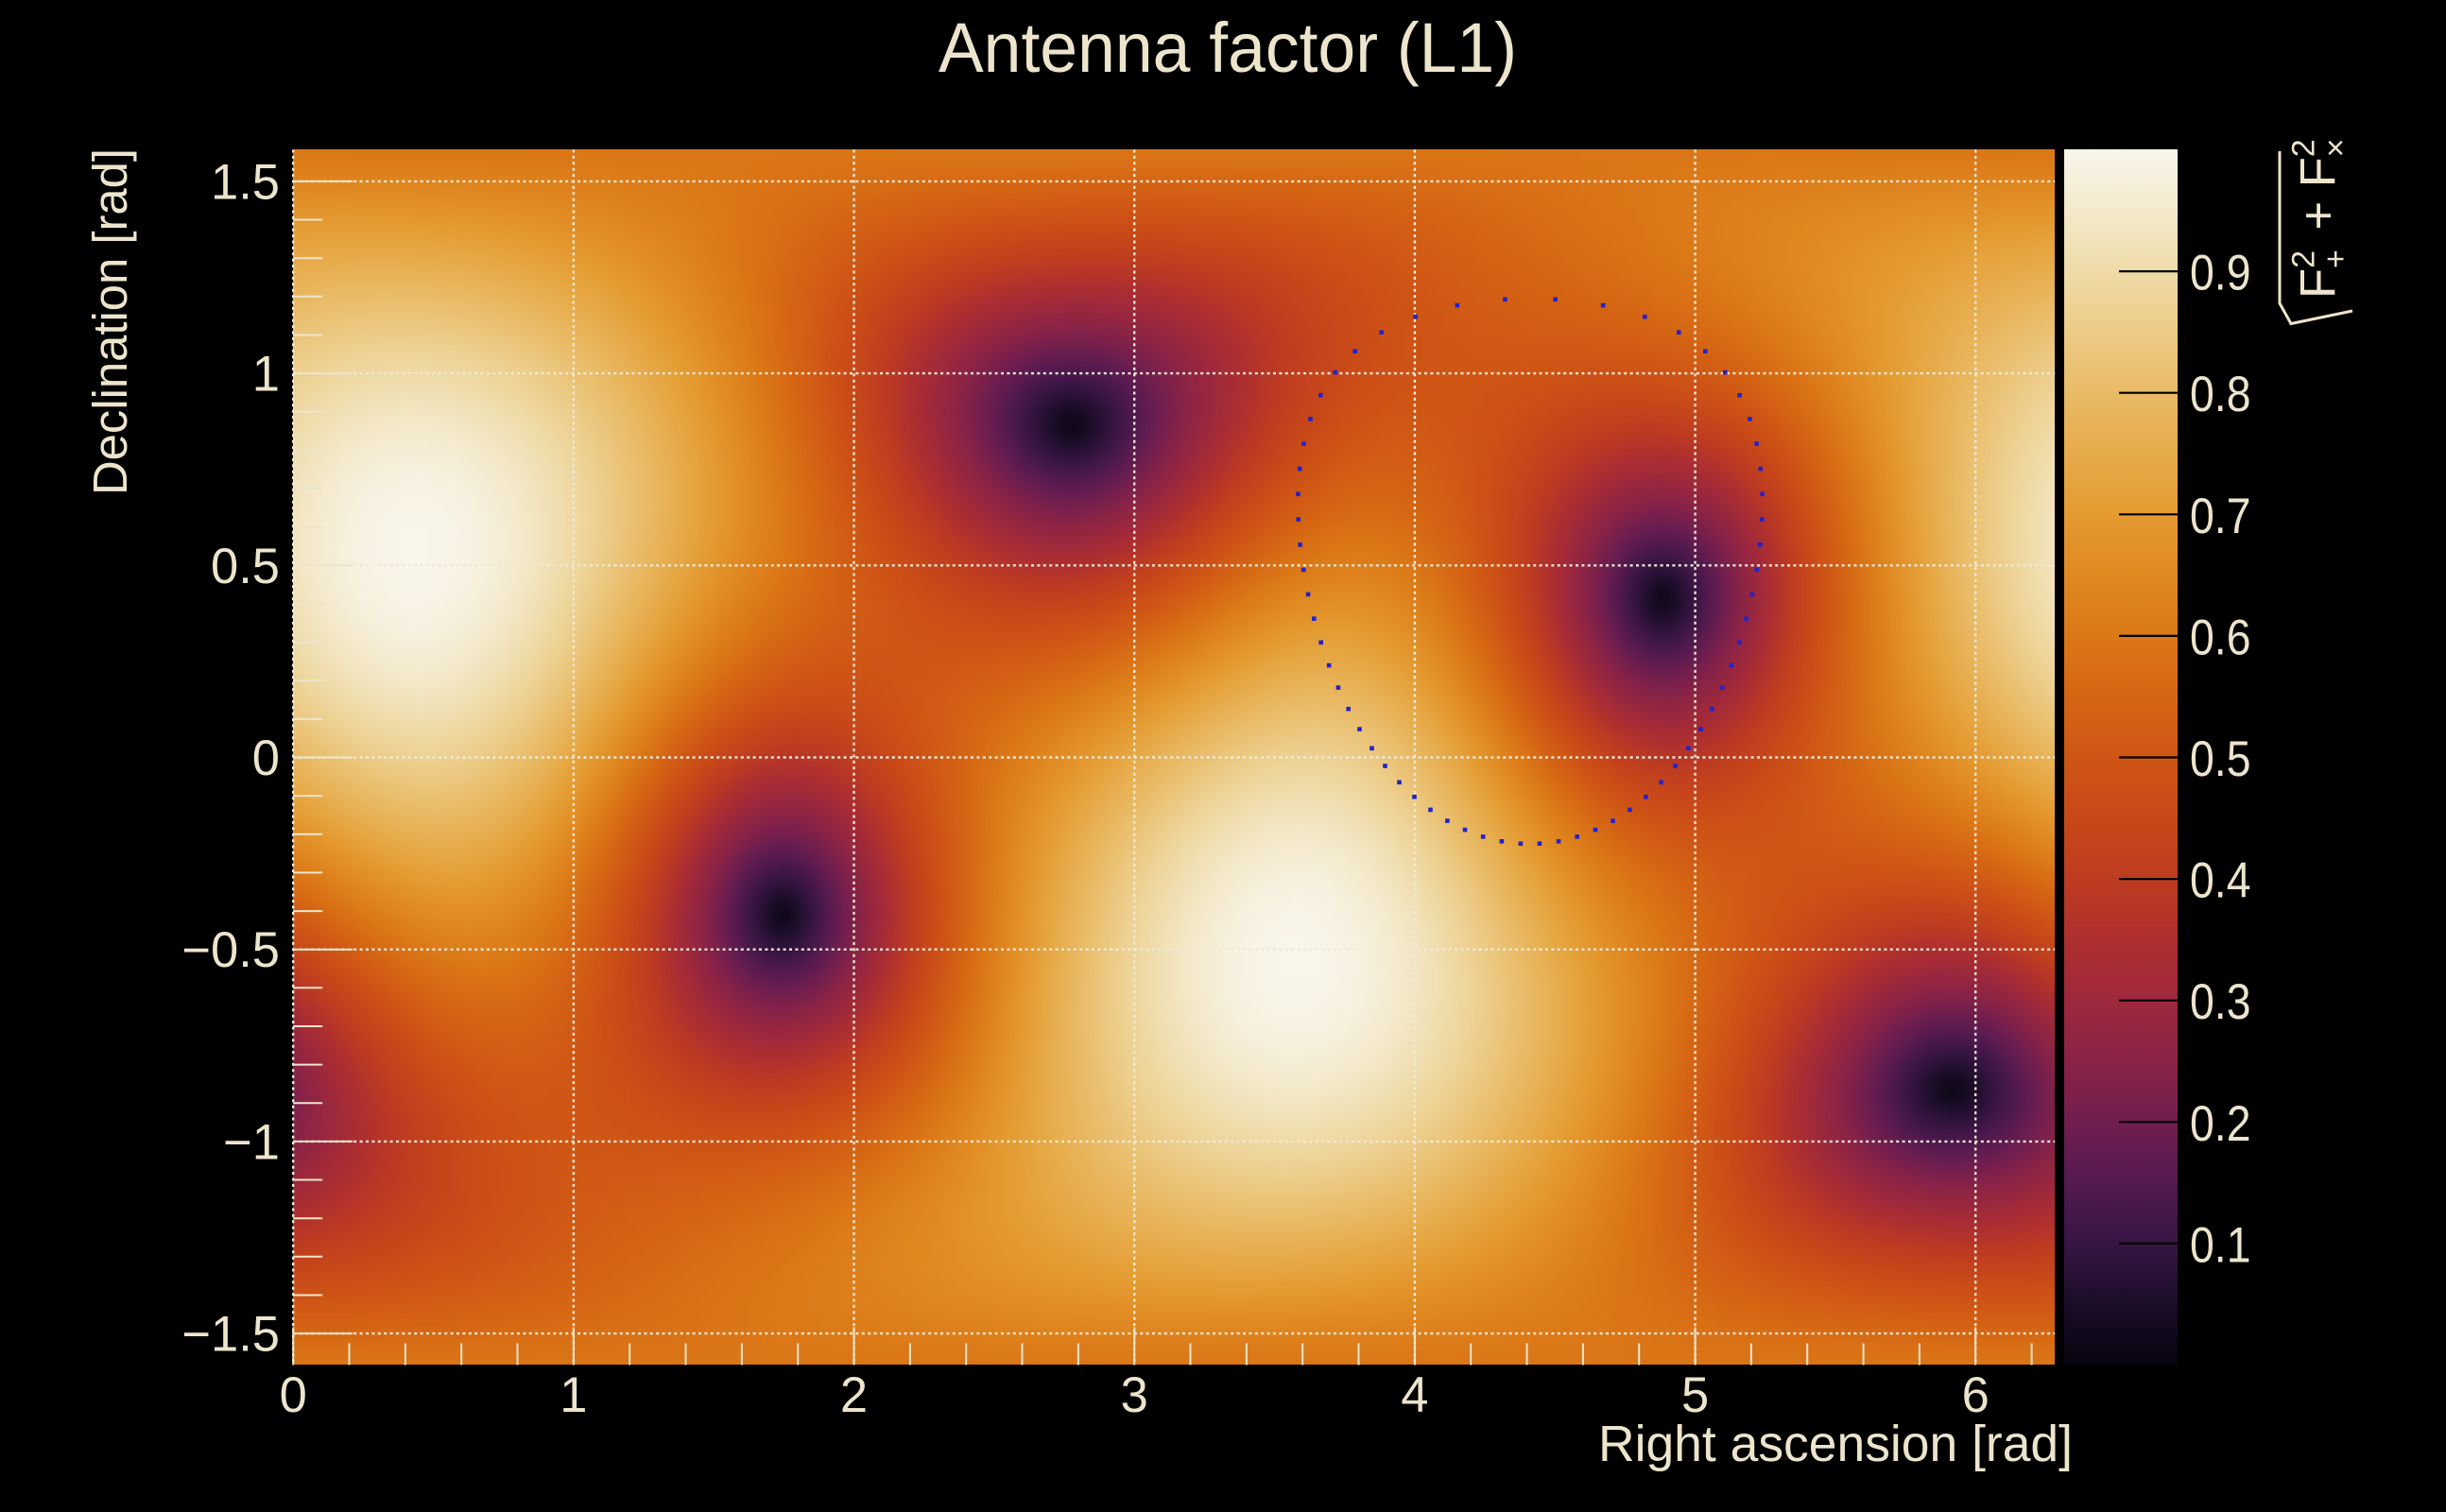  I want to click on svg-text: Antenna factor (L1), so click(1228, 48).